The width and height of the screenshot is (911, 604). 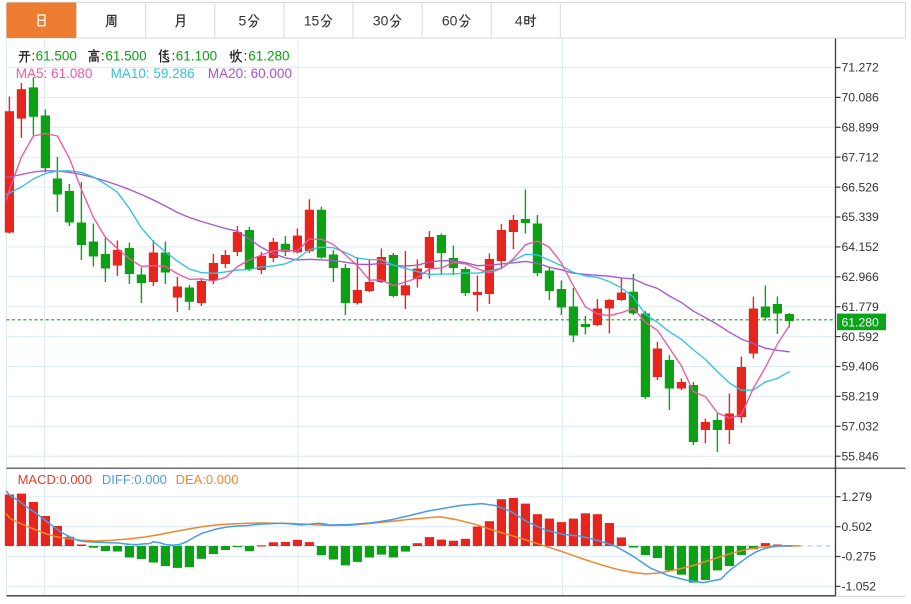 What do you see at coordinates (859, 587) in the screenshot?
I see `svg-text: -1.052` at bounding box center [859, 587].